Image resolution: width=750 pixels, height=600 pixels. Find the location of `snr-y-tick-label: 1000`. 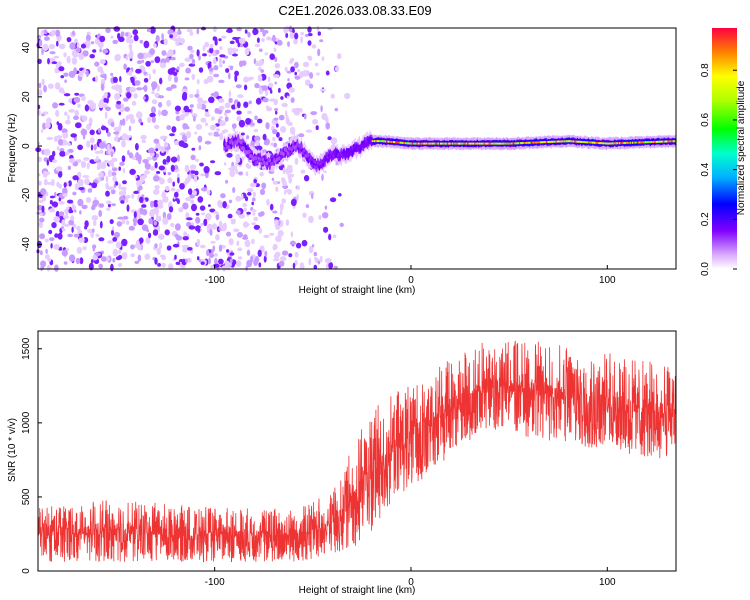

snr-y-tick-label: 1000 is located at coordinates (26, 422).